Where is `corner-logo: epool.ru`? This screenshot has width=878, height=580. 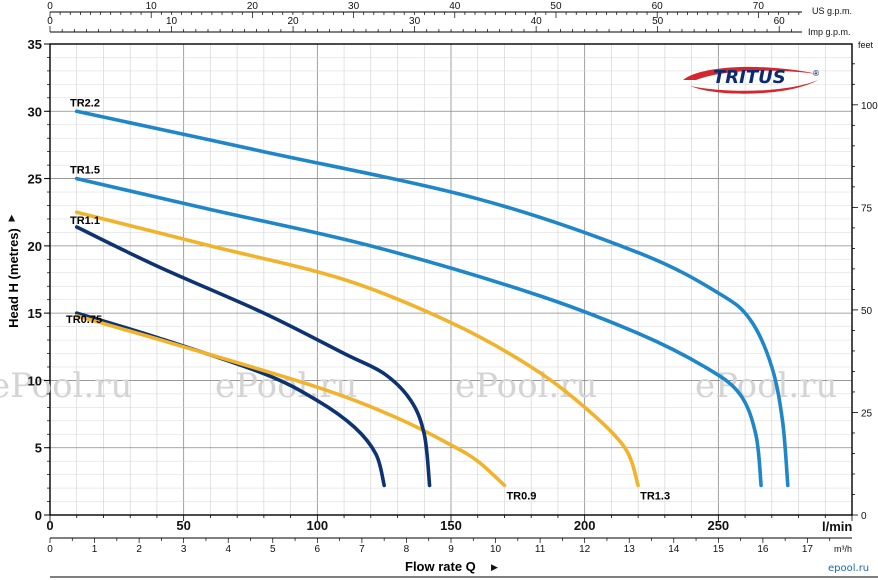 corner-logo: epool.ru is located at coordinates (848, 568).